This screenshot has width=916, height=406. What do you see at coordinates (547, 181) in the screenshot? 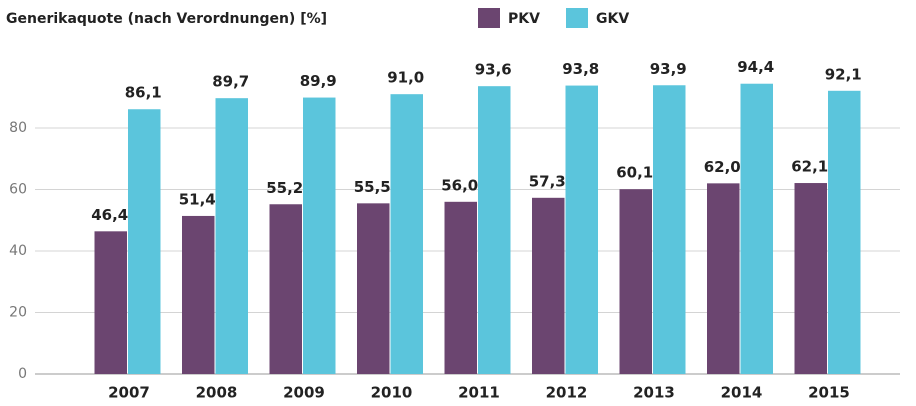
I see `value-label: 57,3` at bounding box center [547, 181].